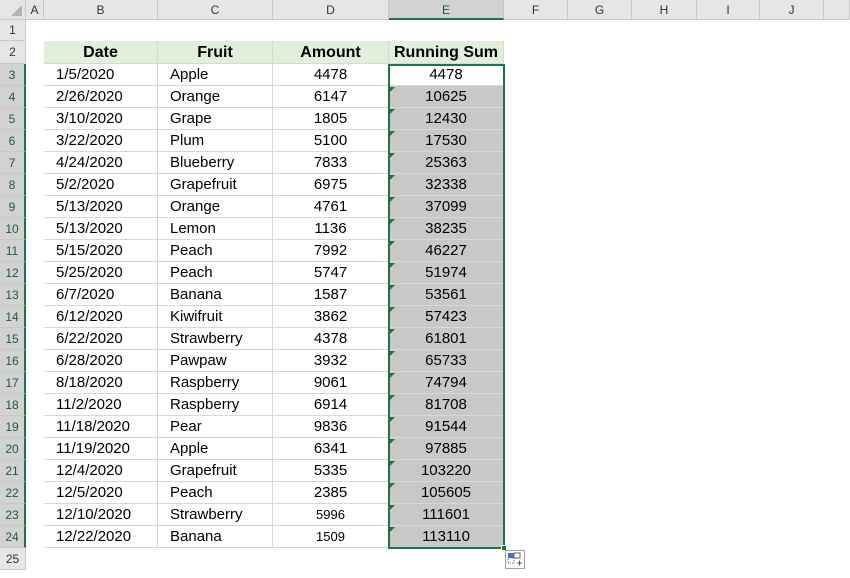  What do you see at coordinates (215, 449) in the screenshot?
I see `fruit-cell: Apple` at bounding box center [215, 449].